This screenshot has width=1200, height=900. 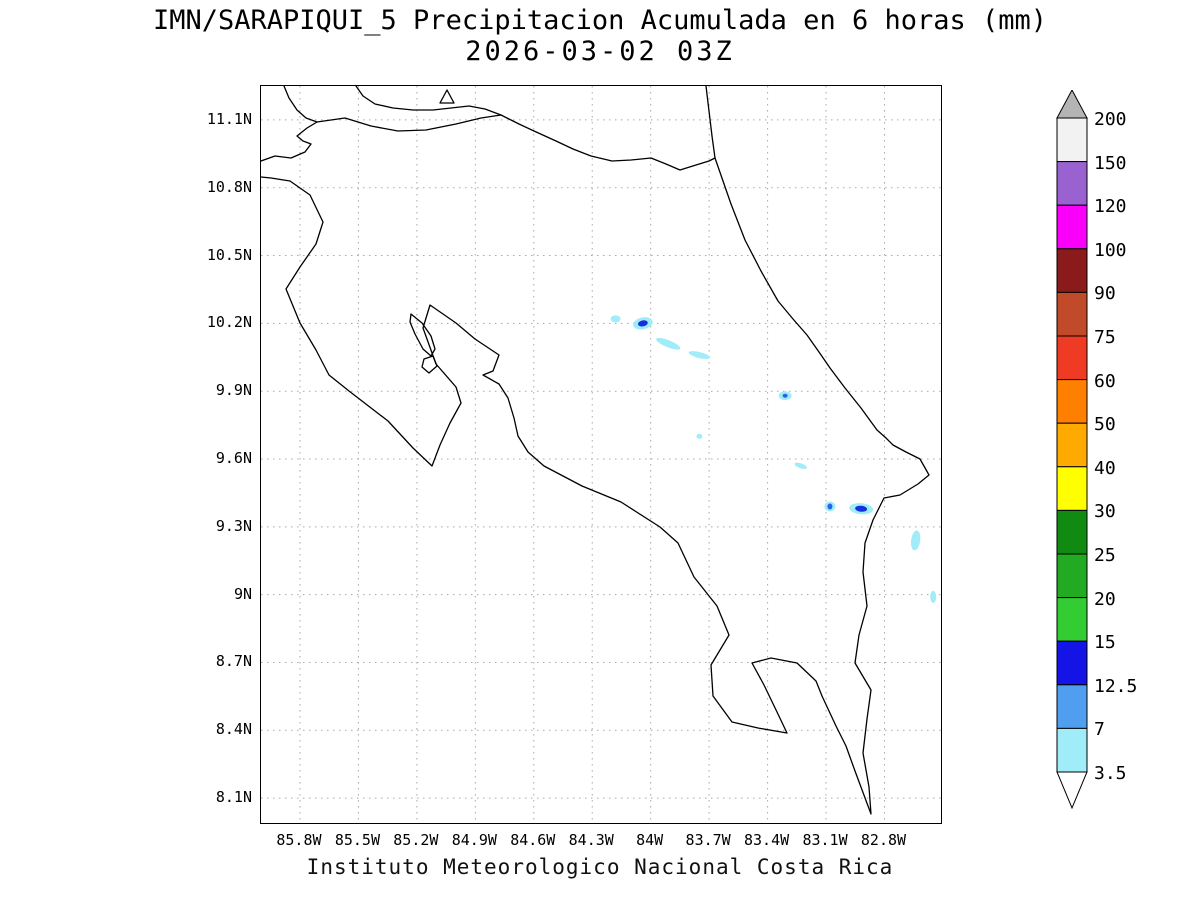 I want to click on lat-tick-label: 8.4N, so click(x=233, y=729).